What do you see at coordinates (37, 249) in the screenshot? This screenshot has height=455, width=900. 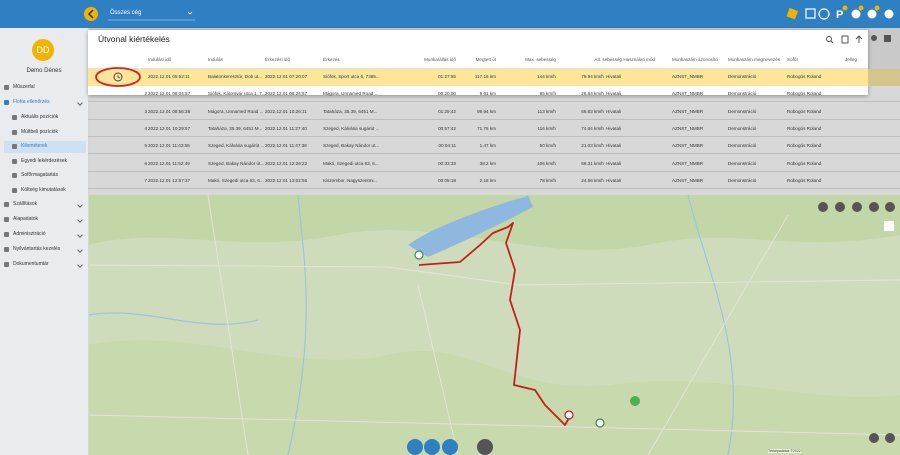 I see `menu-item: Nyilvántartás kezelés` at bounding box center [37, 249].